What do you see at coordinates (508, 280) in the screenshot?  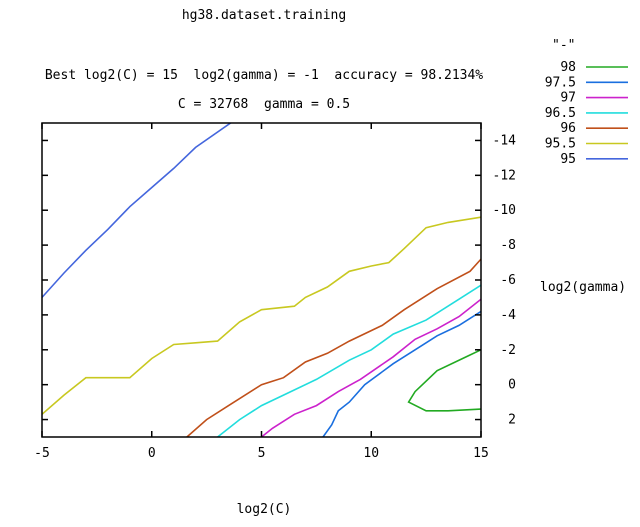 I see `y-tick-label: -6` at bounding box center [508, 280].